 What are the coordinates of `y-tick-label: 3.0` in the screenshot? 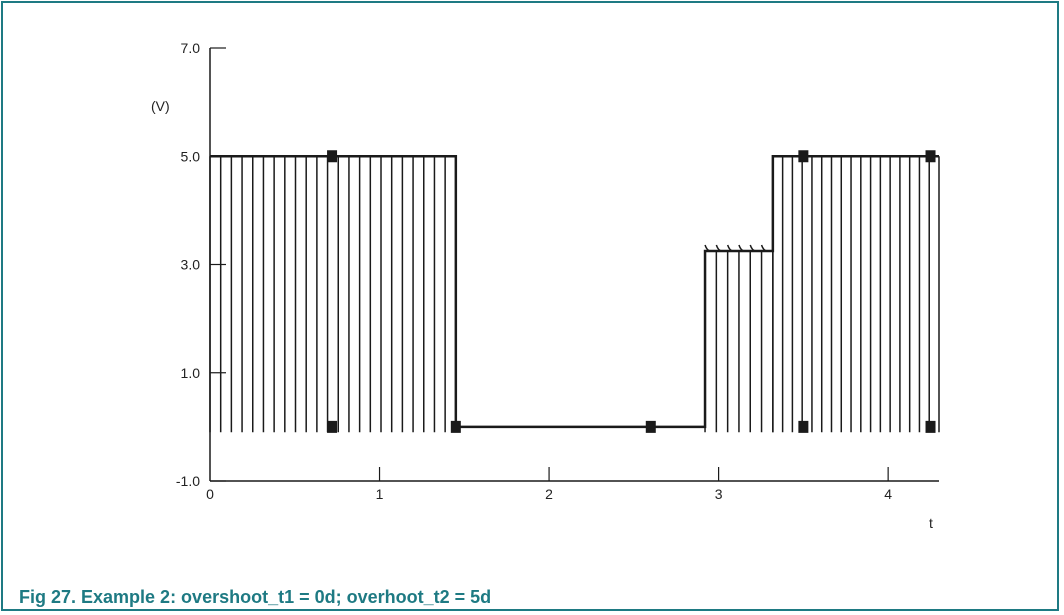 It's located at (191, 265).